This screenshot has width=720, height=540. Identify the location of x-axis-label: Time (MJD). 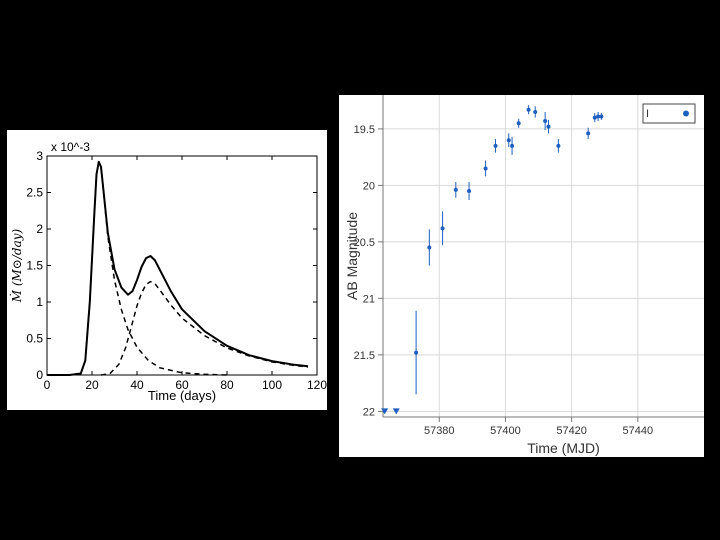
(563, 448).